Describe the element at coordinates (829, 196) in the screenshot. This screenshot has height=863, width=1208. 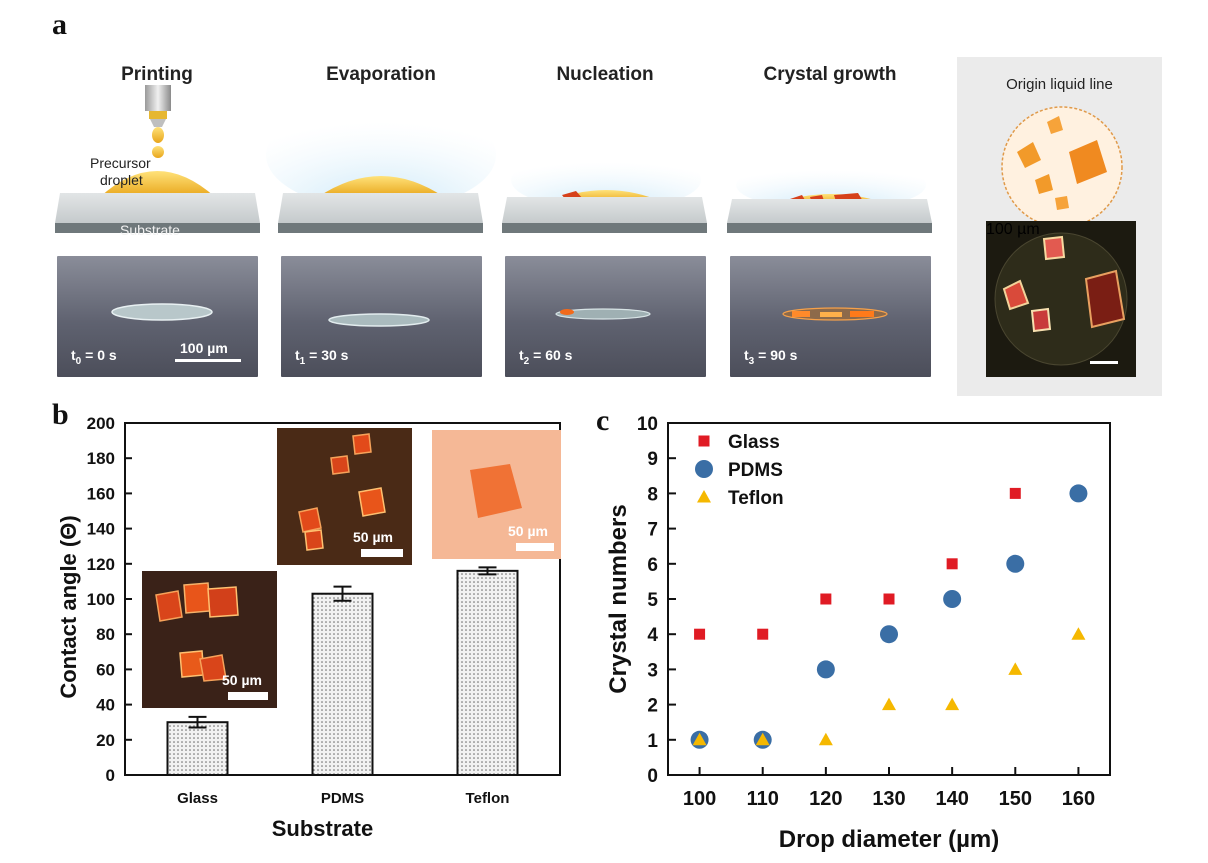
I see `crystal-growth-schematic` at that location.